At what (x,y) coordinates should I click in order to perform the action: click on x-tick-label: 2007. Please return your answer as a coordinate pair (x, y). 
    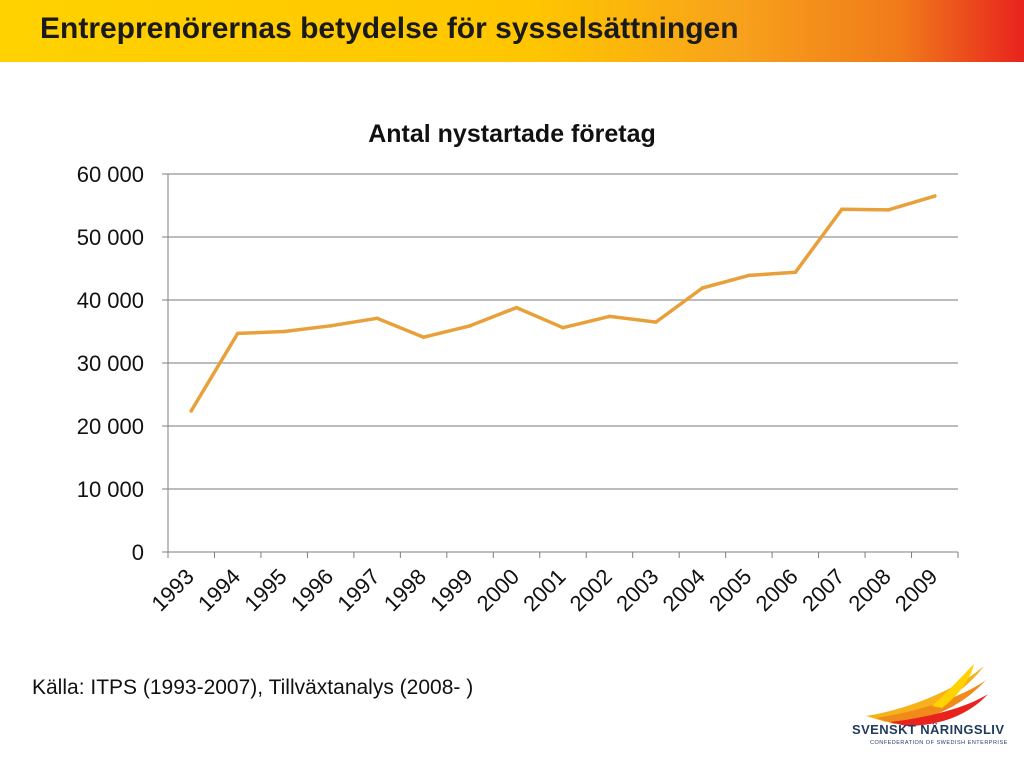
    Looking at the image, I should click on (823, 590).